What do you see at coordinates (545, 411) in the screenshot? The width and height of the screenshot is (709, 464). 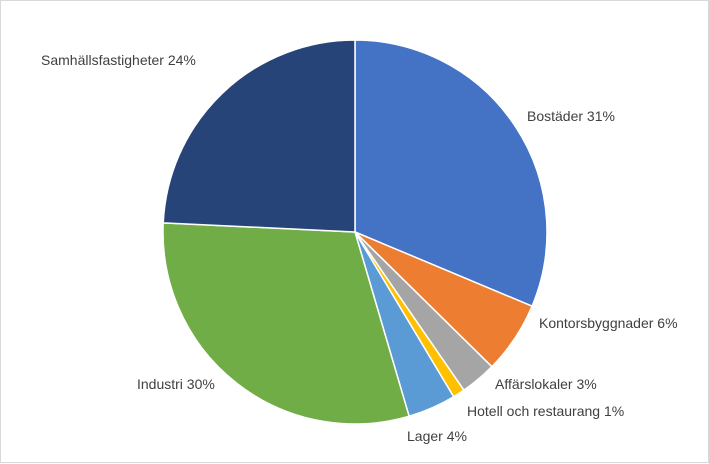 I see `data-label-hotell-och-restaurang: Hotell och restaurang 1%` at bounding box center [545, 411].